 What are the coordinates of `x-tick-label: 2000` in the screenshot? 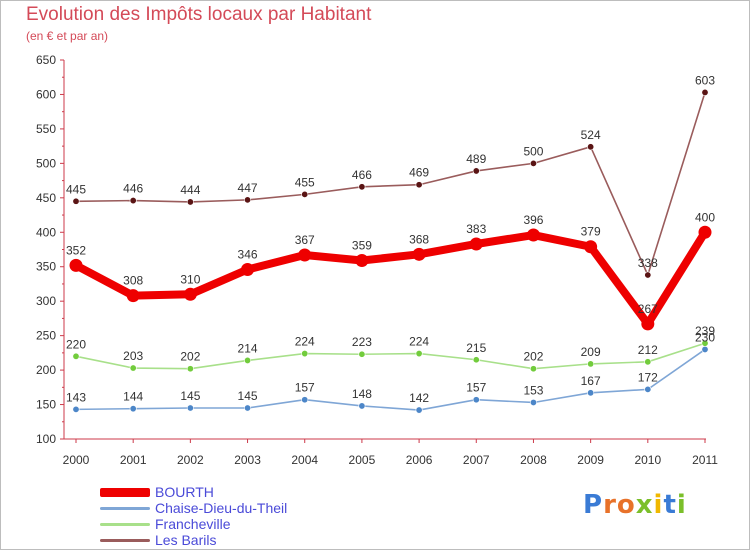 It's located at (76, 460).